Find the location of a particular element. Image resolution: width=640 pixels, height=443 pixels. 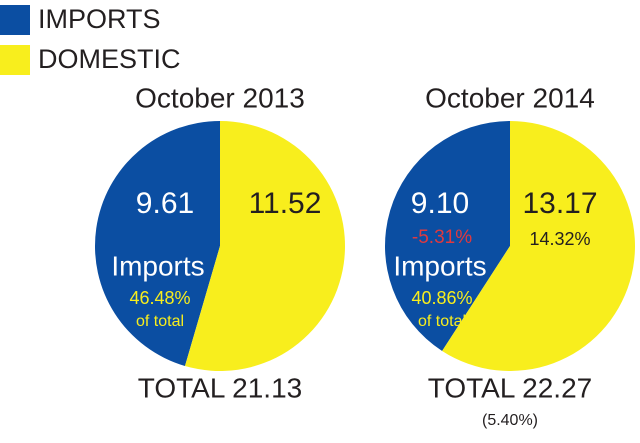

total-change: (5.40%) is located at coordinates (510, 420).